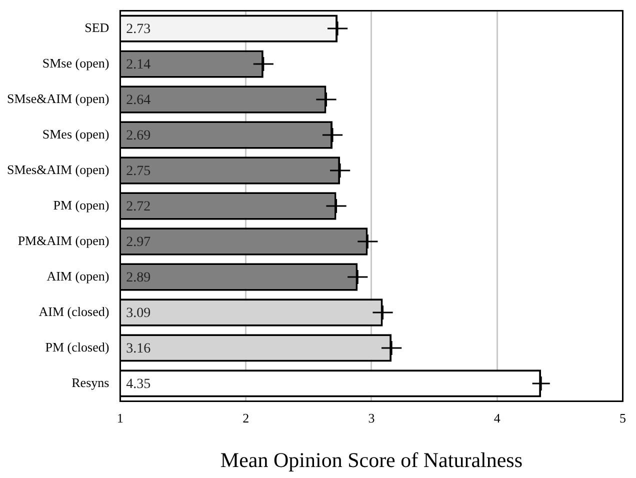 This screenshot has width=636, height=478. What do you see at coordinates (97, 27) in the screenshot?
I see `y-tick-label: SED` at bounding box center [97, 27].